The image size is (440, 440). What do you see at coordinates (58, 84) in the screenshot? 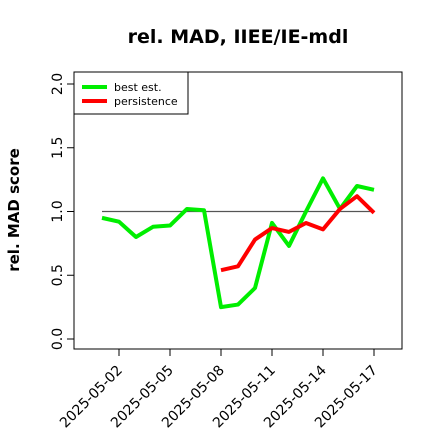
I see `y-tick-label: 2.0` at bounding box center [58, 84].